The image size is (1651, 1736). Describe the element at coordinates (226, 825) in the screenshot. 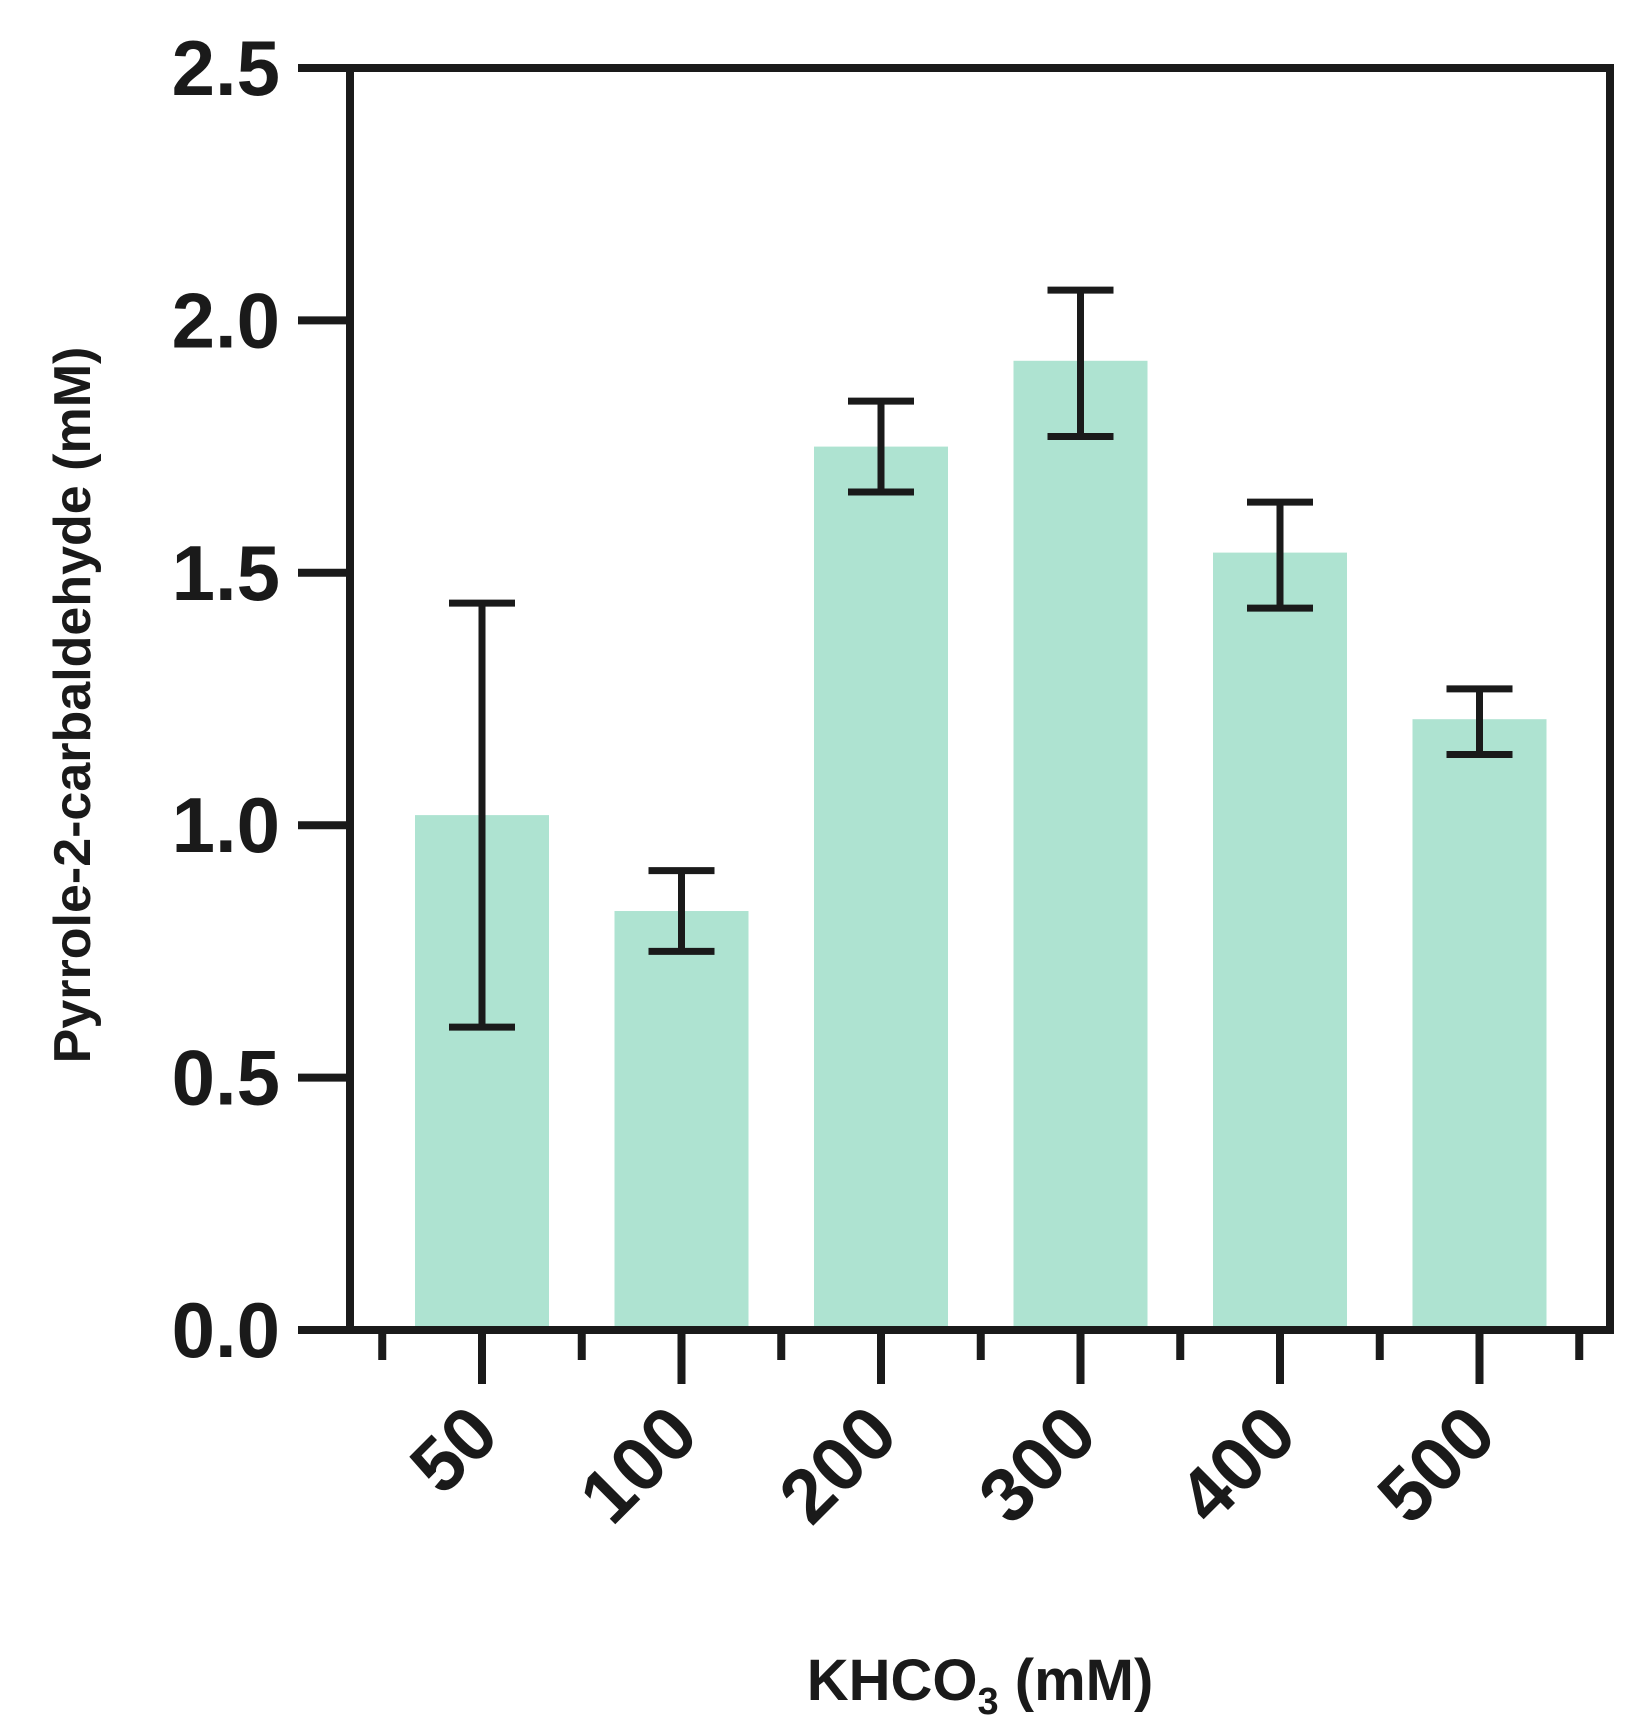

I see `y-tick-label: 1.0` at that location.